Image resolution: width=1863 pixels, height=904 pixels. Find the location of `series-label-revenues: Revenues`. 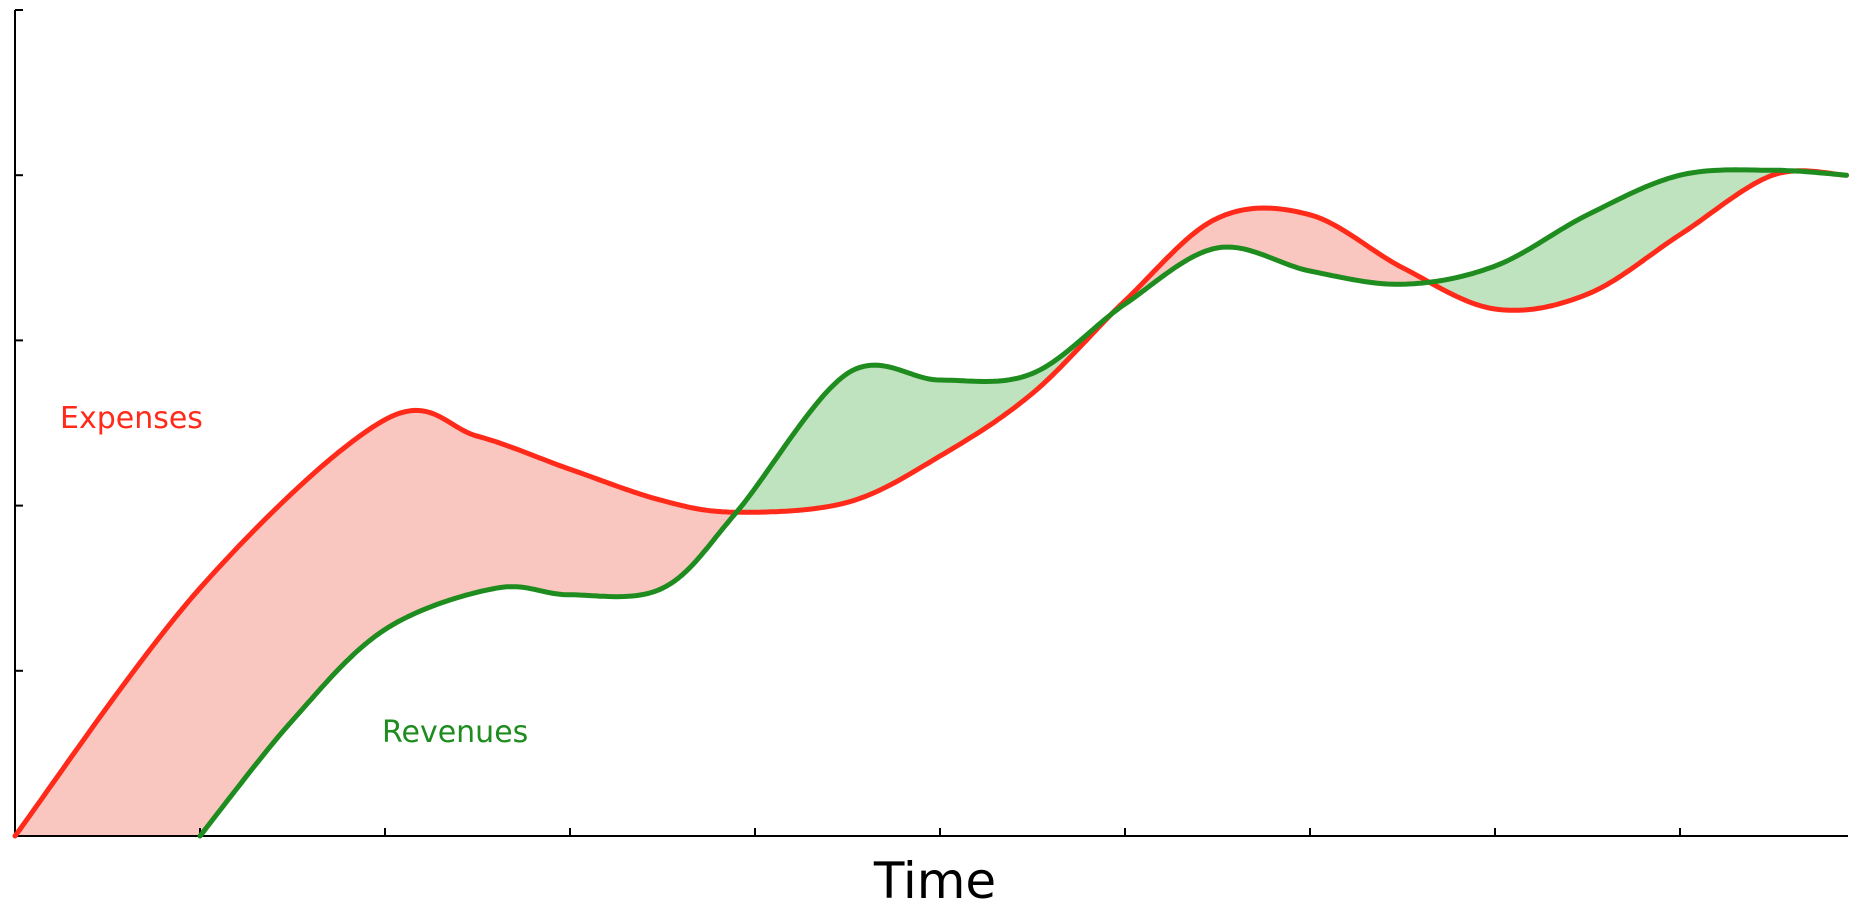

series-label-revenues: Revenues is located at coordinates (455, 732).